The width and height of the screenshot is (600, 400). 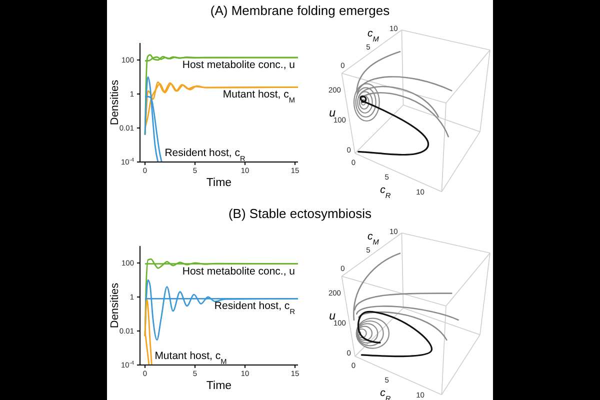 I want to click on chart-title: (B) Stable ectosymbiosis, so click(x=300, y=213).